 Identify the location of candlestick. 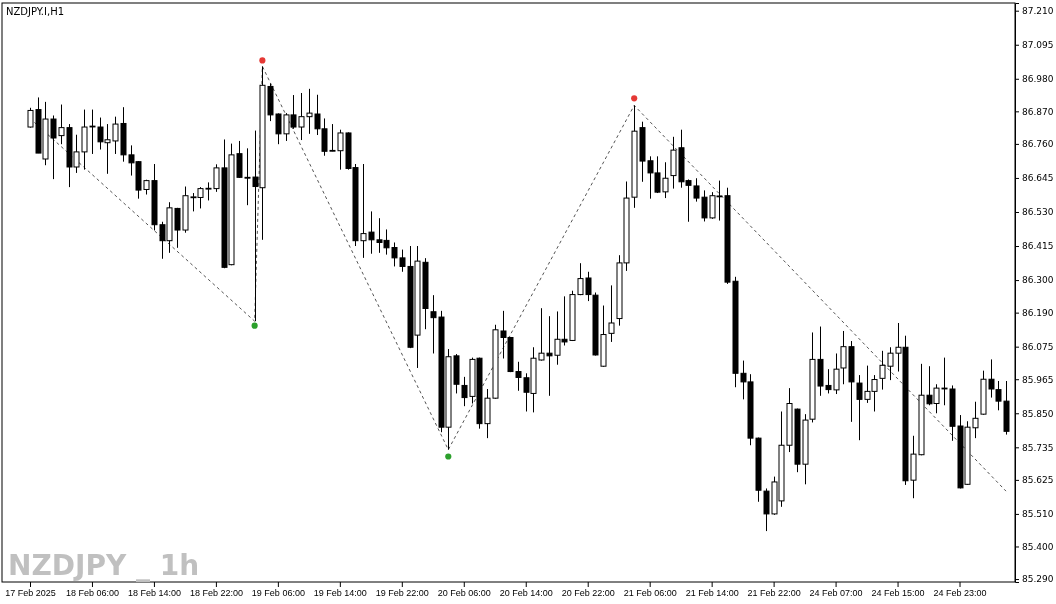
(611, 313).